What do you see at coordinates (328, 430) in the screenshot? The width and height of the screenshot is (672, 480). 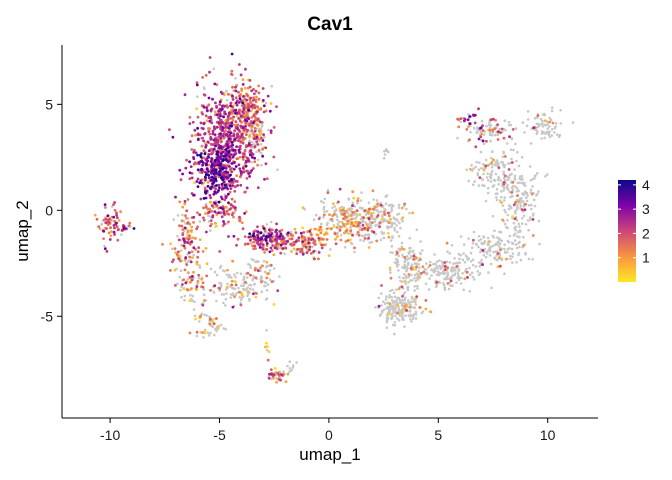 I see `x-axis-ticks: -10 -5 0 5 10` at bounding box center [328, 430].